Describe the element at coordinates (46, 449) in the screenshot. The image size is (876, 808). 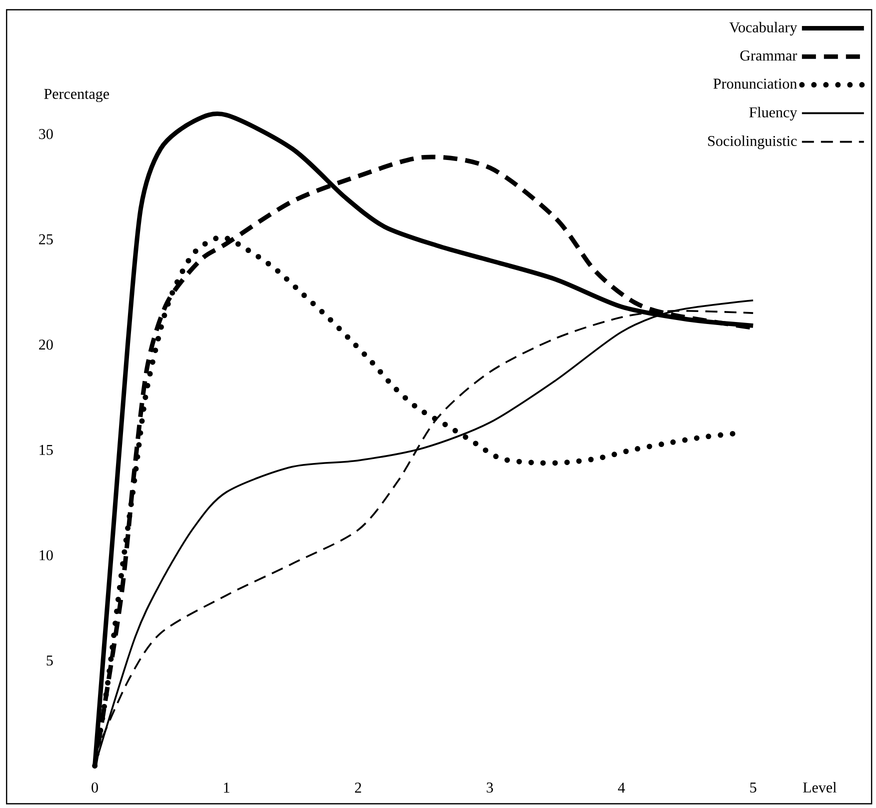
I see `y-tick-label: 15` at that location.